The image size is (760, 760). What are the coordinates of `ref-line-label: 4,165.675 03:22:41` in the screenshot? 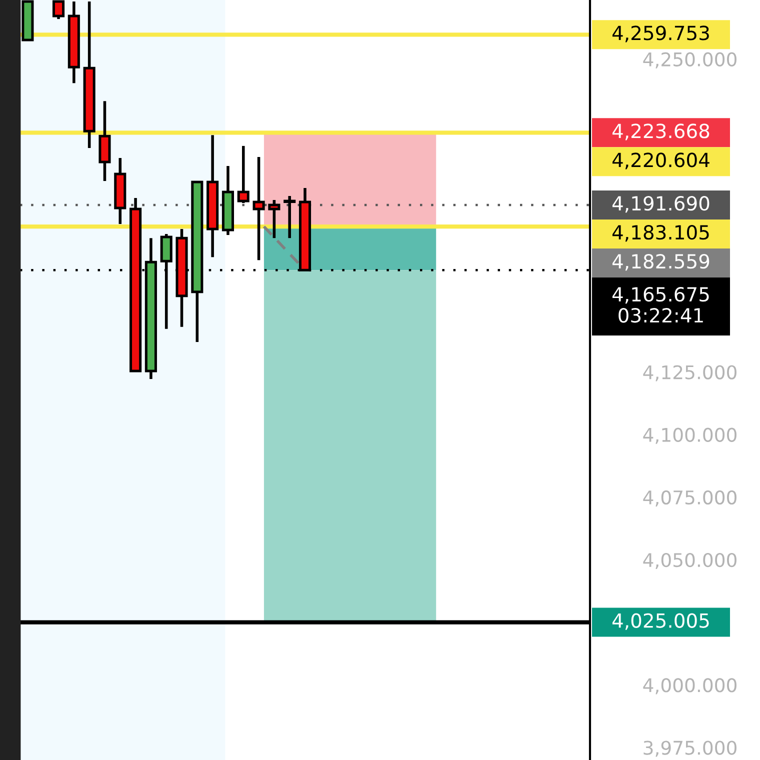 It's located at (660, 304).